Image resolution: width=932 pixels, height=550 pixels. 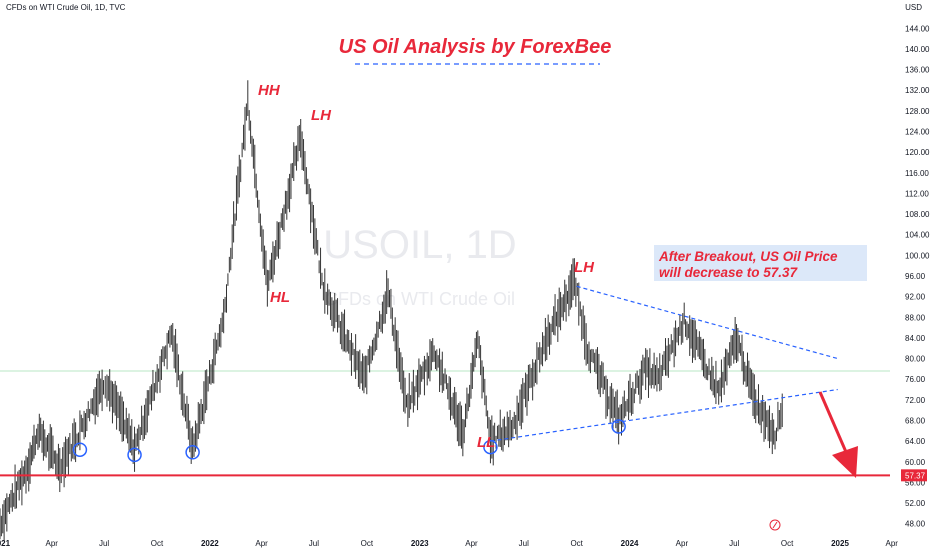 What do you see at coordinates (915, 420) in the screenshot?
I see `y-tick-label: 68.00` at bounding box center [915, 420].